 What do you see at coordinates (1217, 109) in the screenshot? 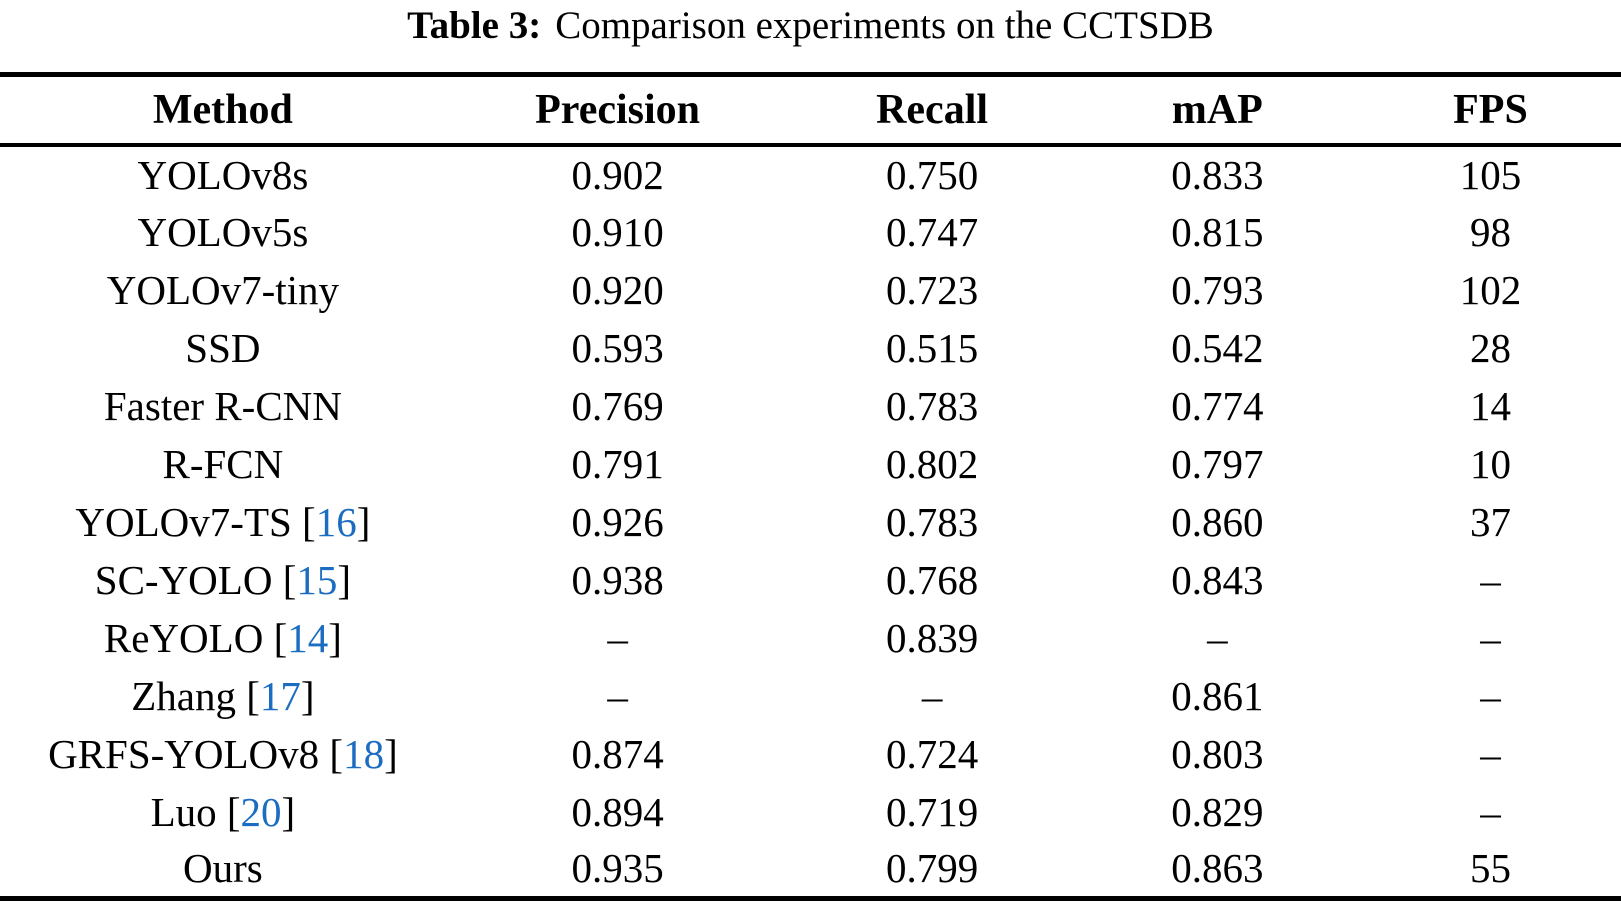
I see `column-header-map: mAP` at bounding box center [1217, 109].